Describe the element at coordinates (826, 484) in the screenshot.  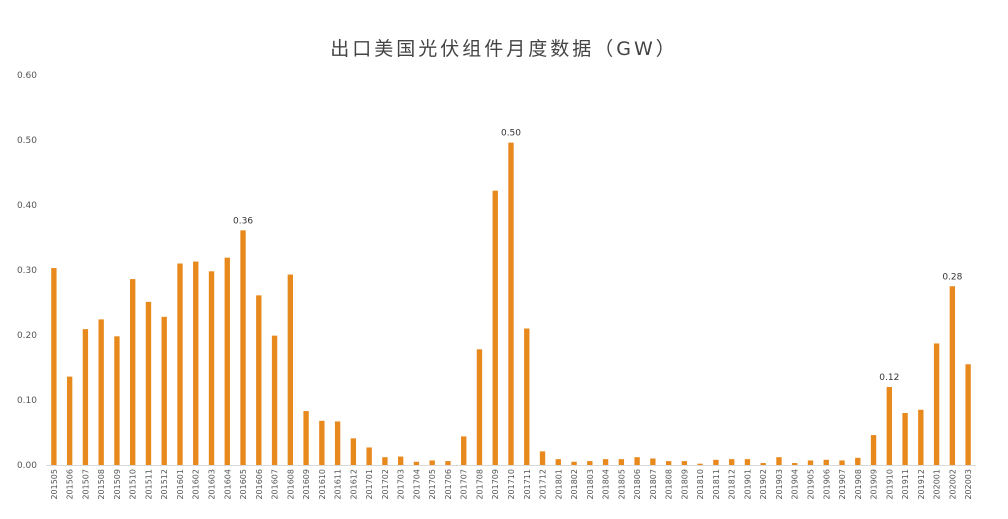
I see `x-tick-label: 201906` at that location.